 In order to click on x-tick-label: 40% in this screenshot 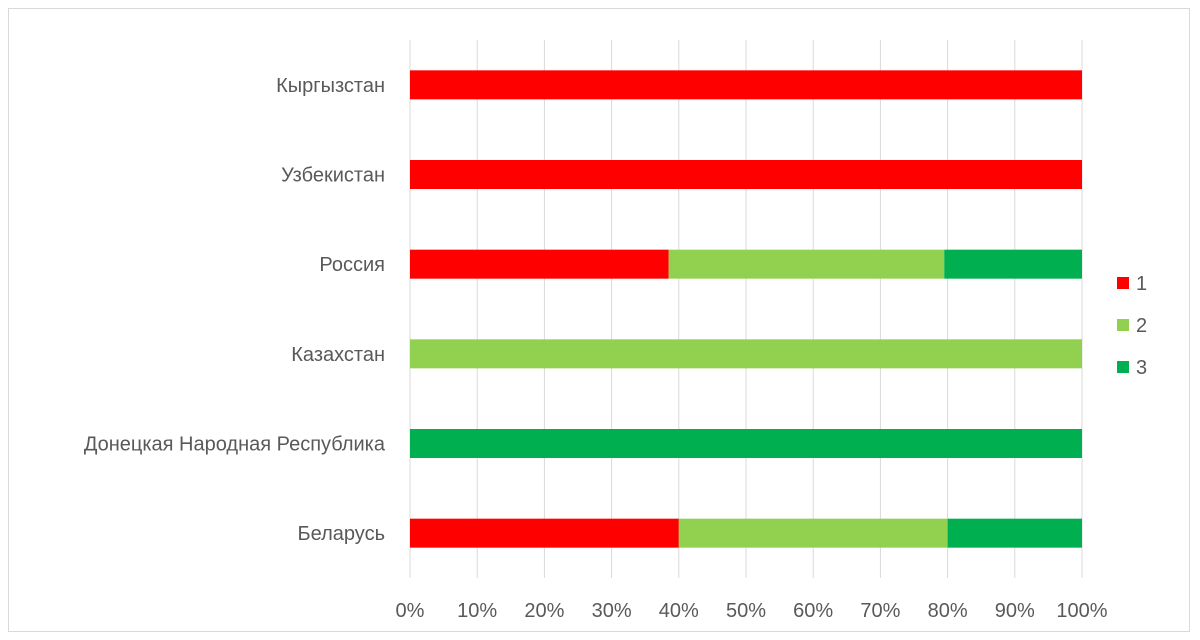, I will do `click(679, 611)`.